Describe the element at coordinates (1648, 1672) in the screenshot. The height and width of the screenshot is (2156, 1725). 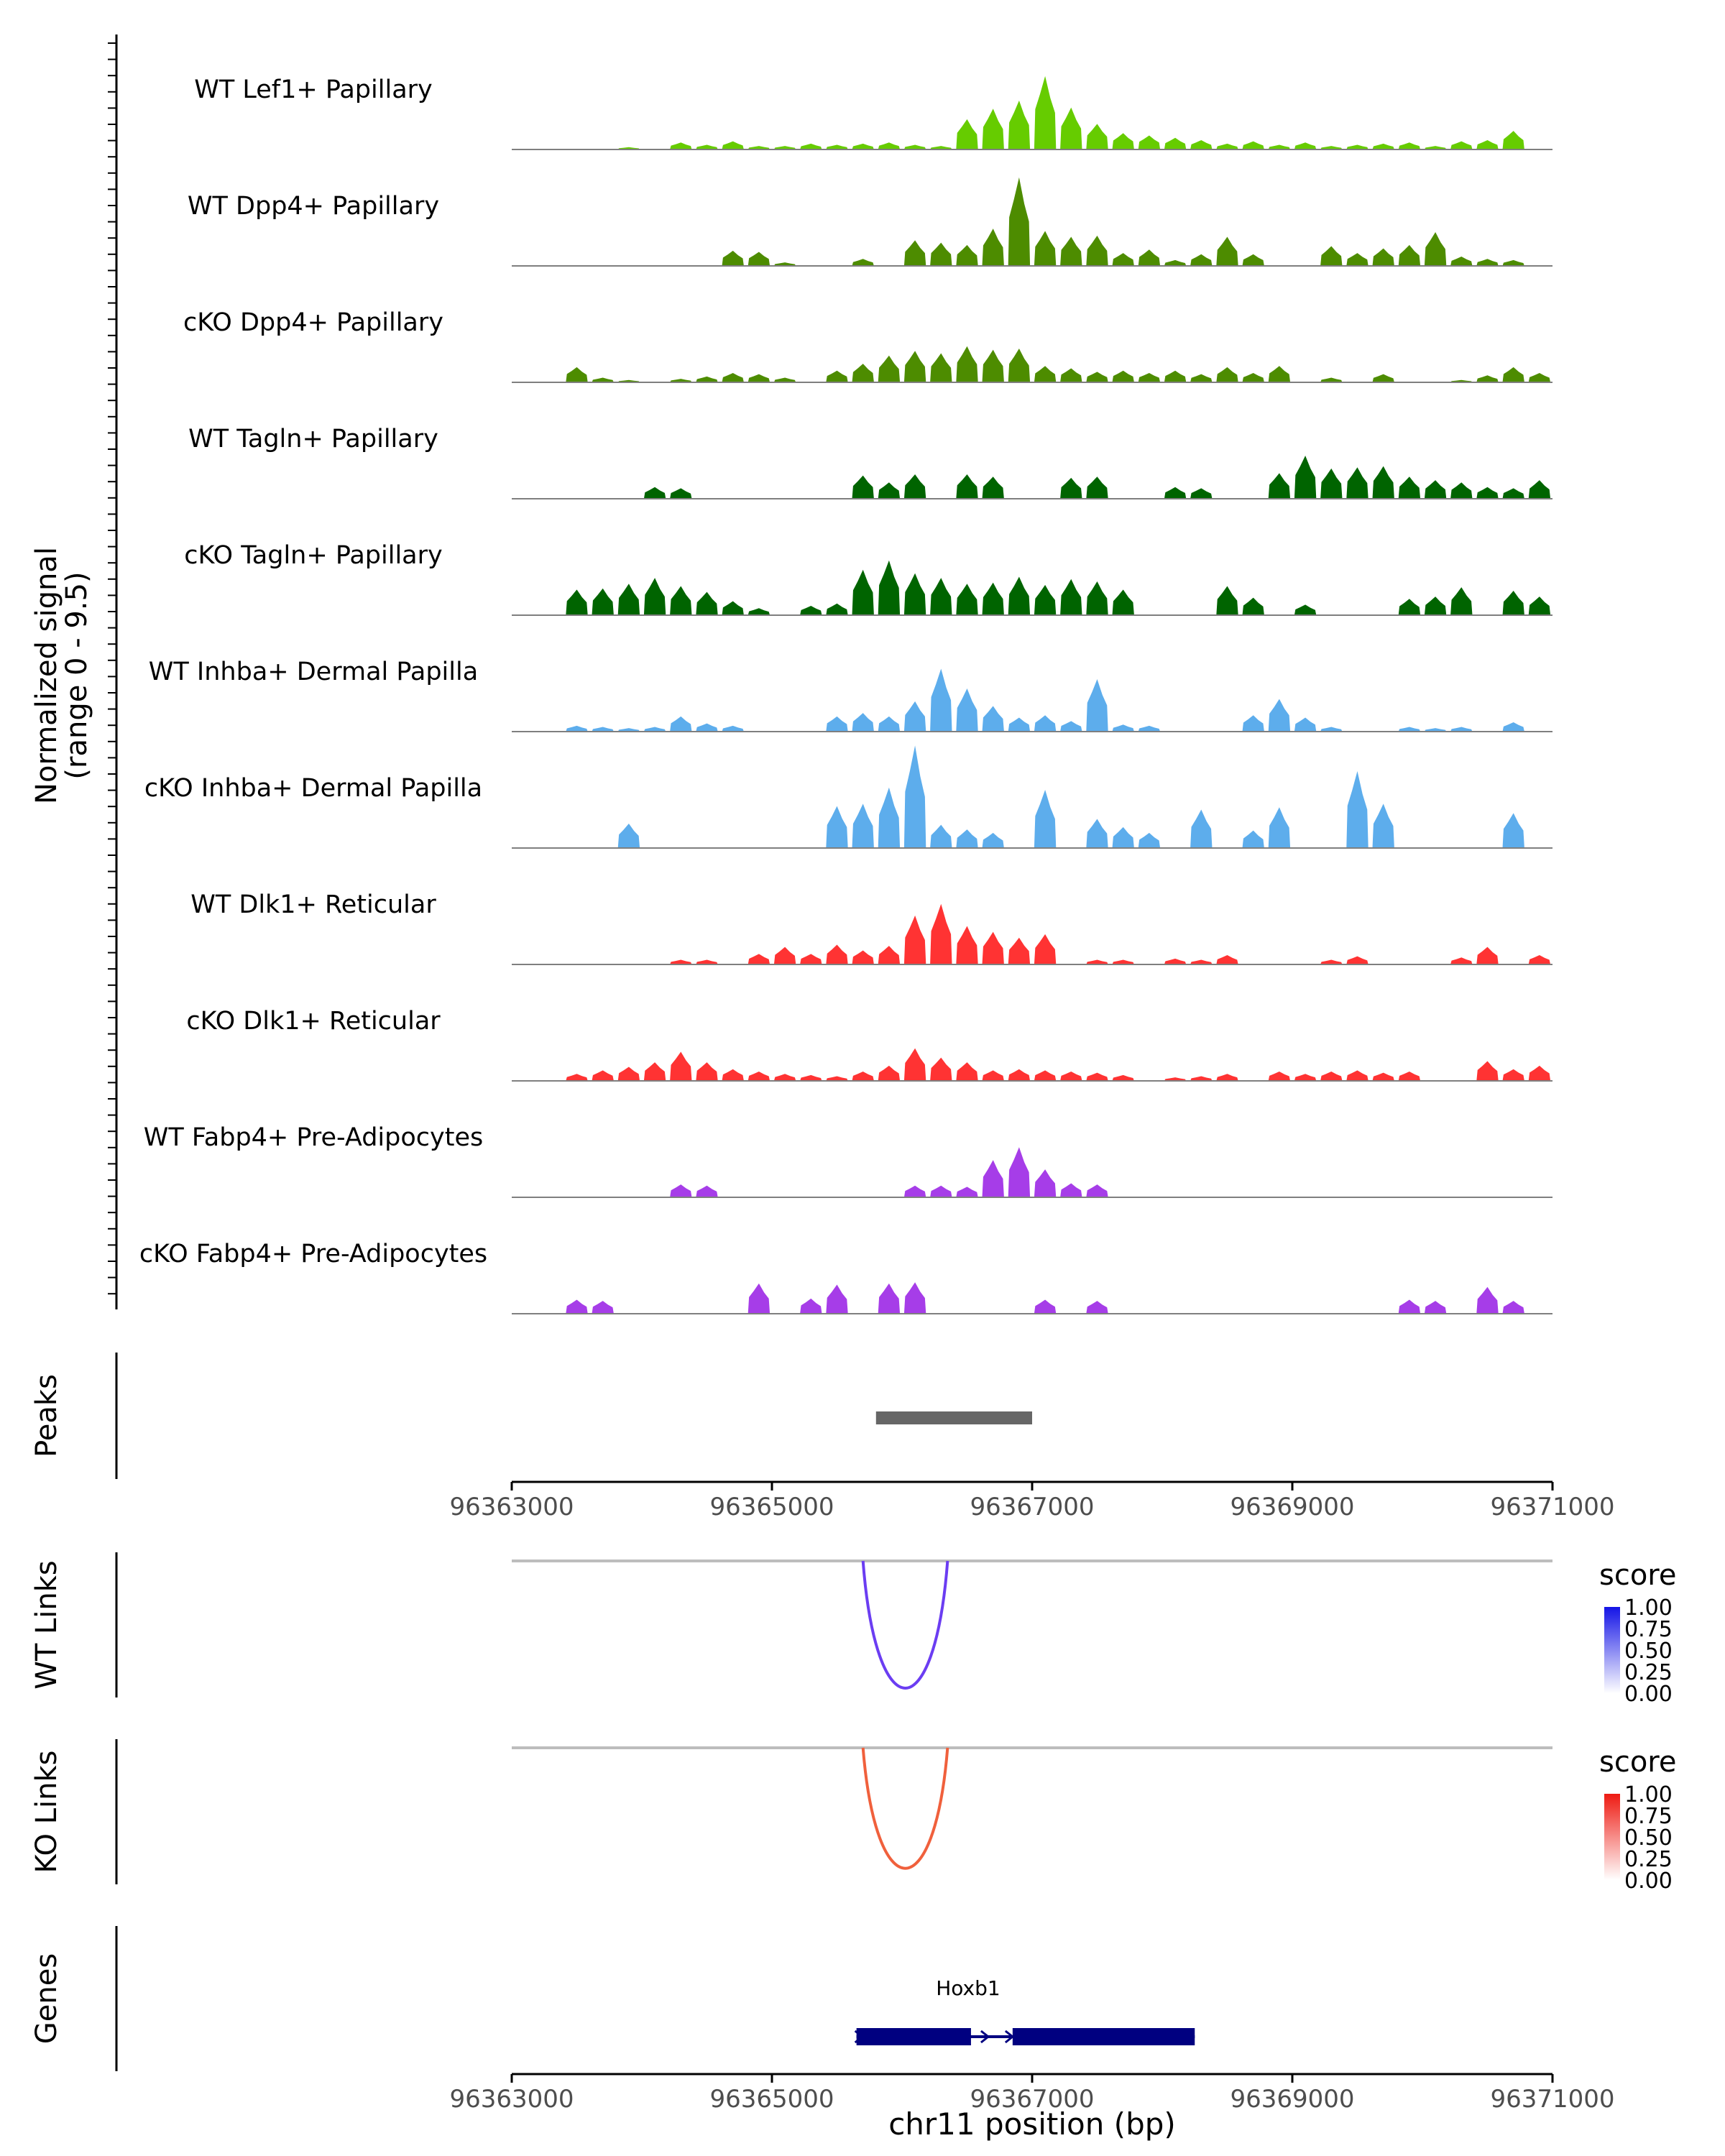
I see `wt-legend-tick: 0.25` at that location.